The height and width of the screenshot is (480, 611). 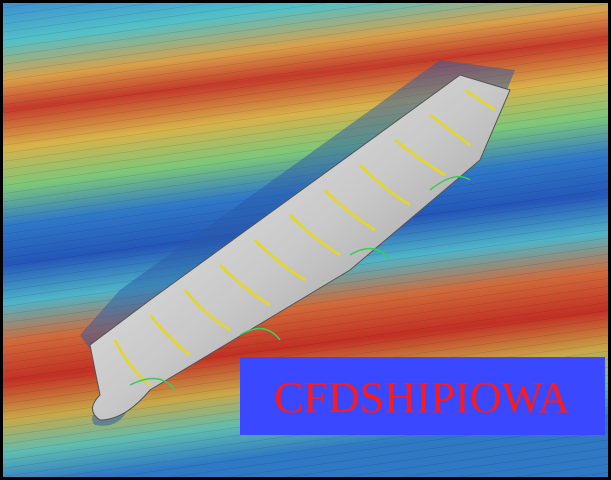 I want to click on label-box, so click(x=422, y=396).